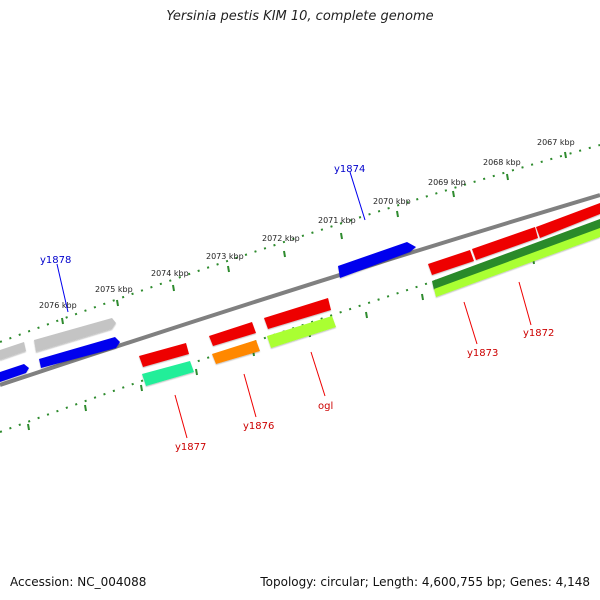  What do you see at coordinates (392, 201) in the screenshot?
I see `kbp-label: 2070 kbp` at bounding box center [392, 201].